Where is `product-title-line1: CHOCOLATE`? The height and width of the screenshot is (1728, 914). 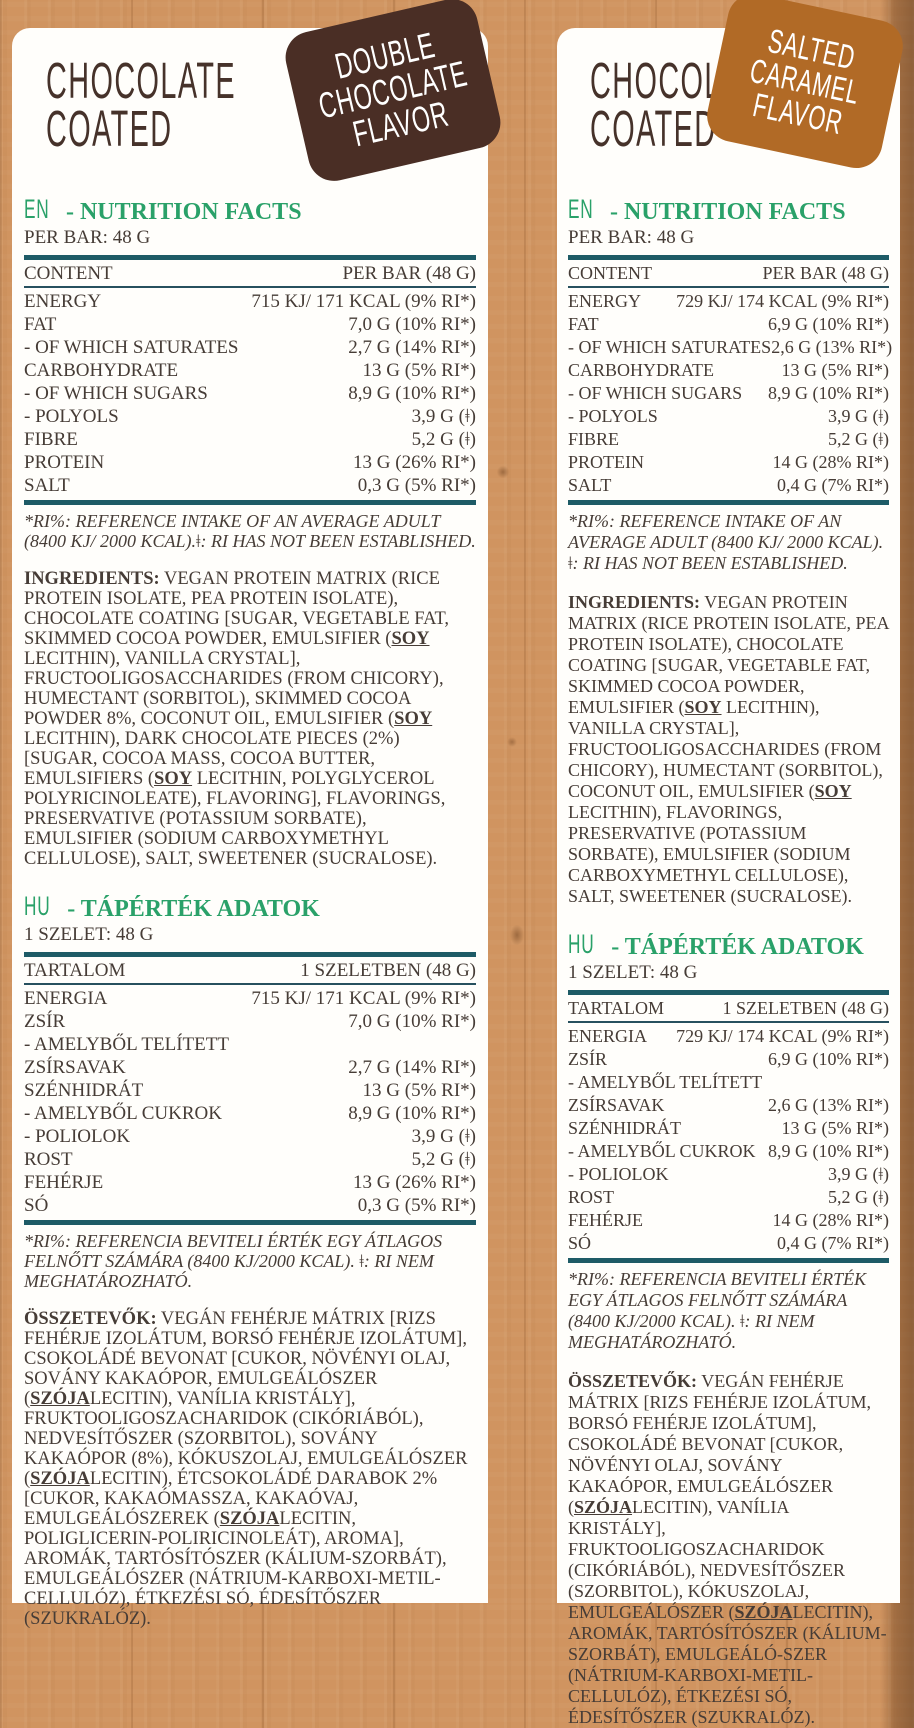
product-title-line1: CHOCOLATE is located at coordinates (141, 81).